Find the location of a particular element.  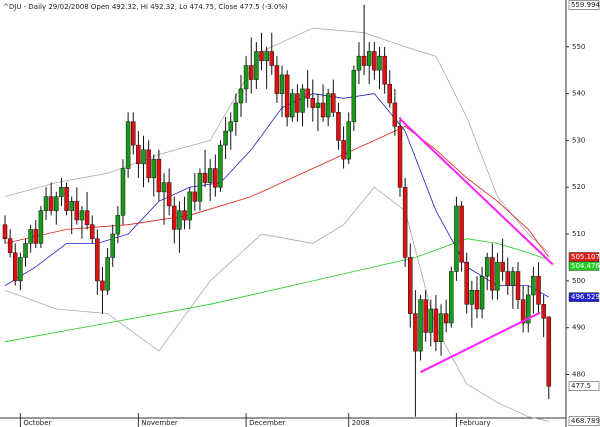

y-tick-label: 550 is located at coordinates (578, 47).